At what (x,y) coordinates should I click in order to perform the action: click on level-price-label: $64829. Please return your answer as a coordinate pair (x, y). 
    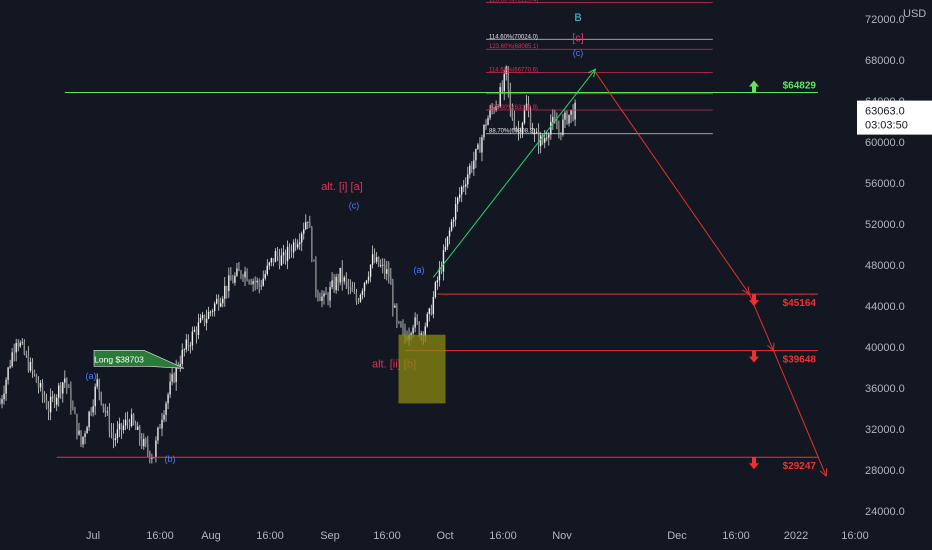
    Looking at the image, I should click on (800, 86).